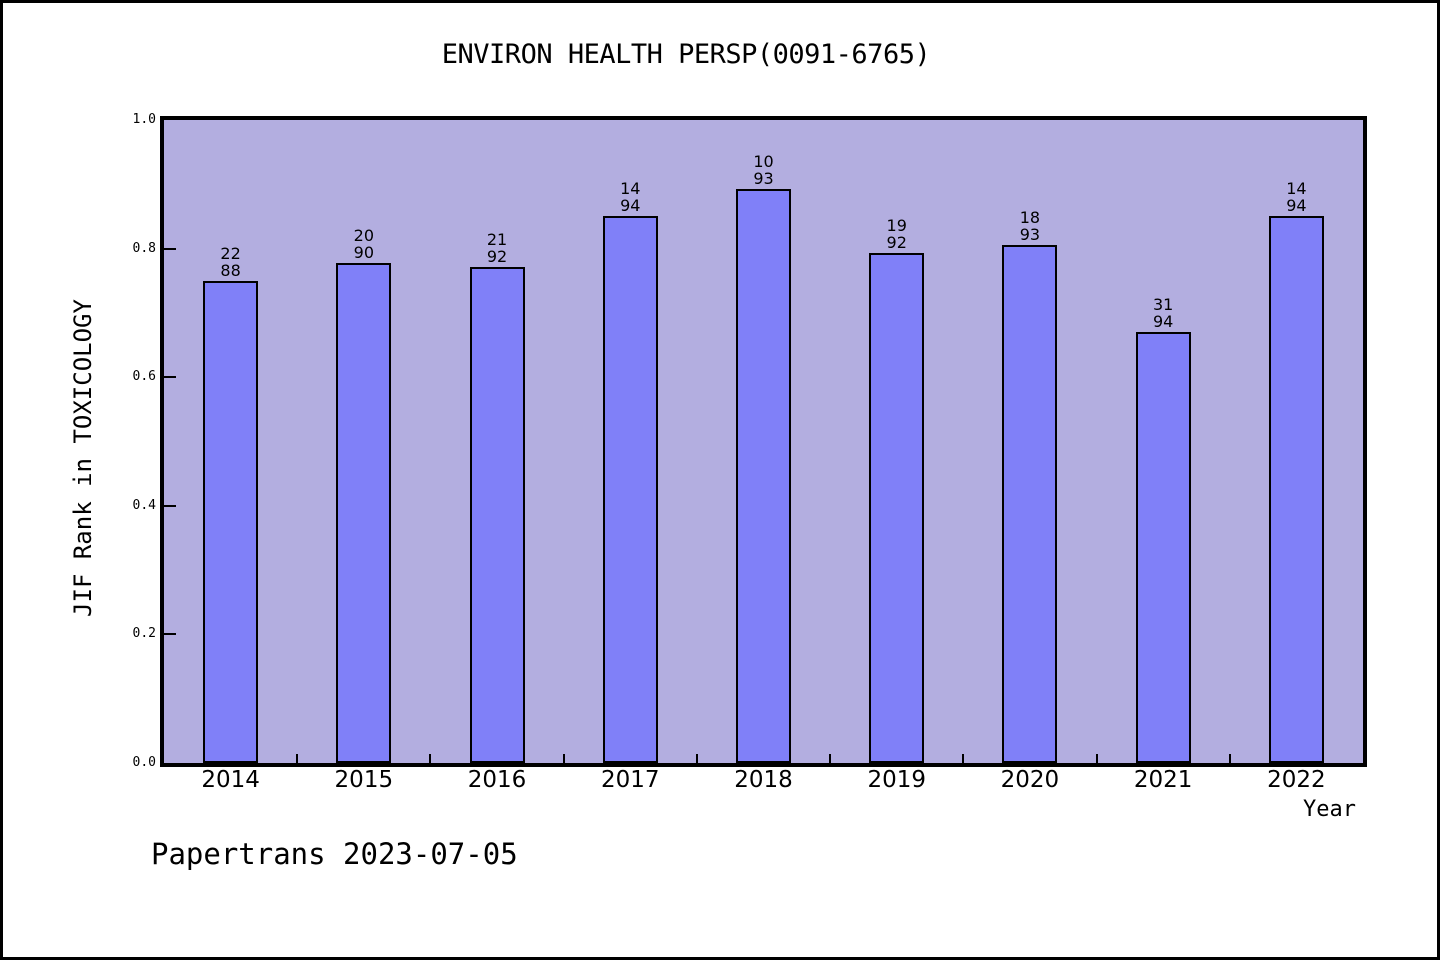 This screenshot has width=1440, height=960. Describe the element at coordinates (763, 476) in the screenshot. I see `bar-2018` at that location.